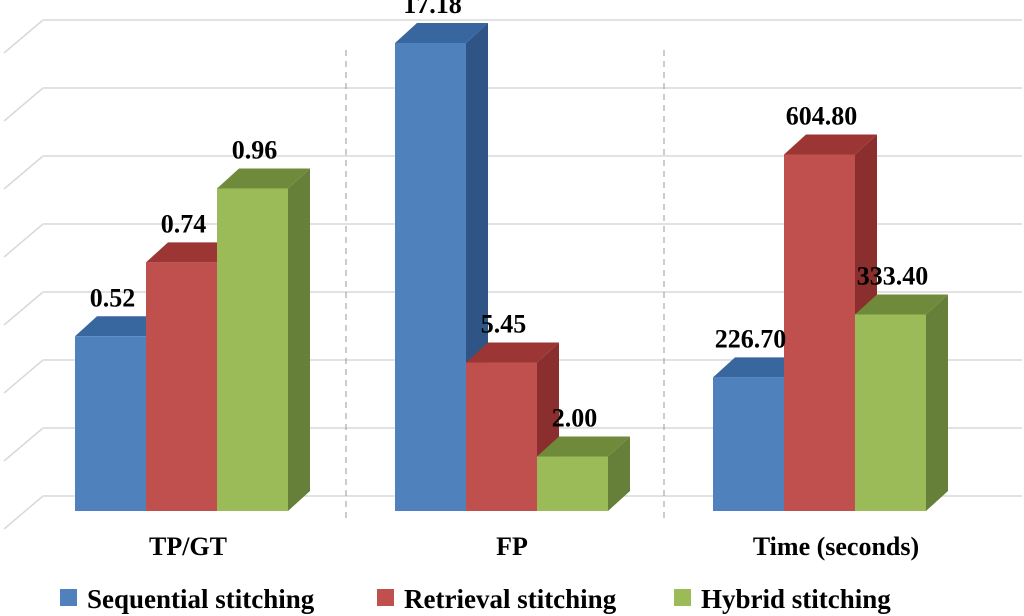 Image resolution: width=1024 pixels, height=616 pixels. Describe the element at coordinates (759, 367) in the screenshot. I see `bar-time-seconds-sequential-stitching-top` at that location.